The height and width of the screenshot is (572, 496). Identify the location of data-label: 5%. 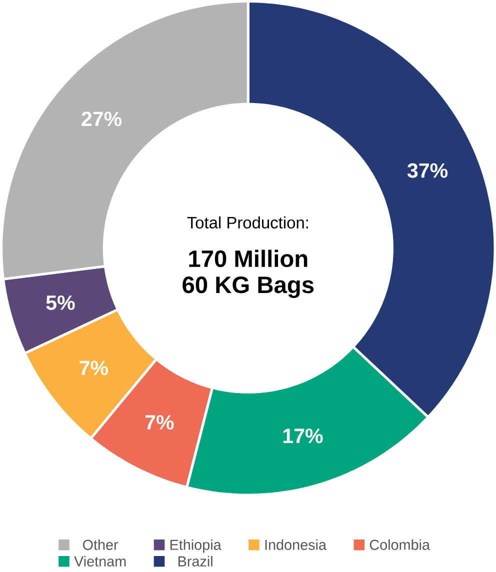
(60, 302).